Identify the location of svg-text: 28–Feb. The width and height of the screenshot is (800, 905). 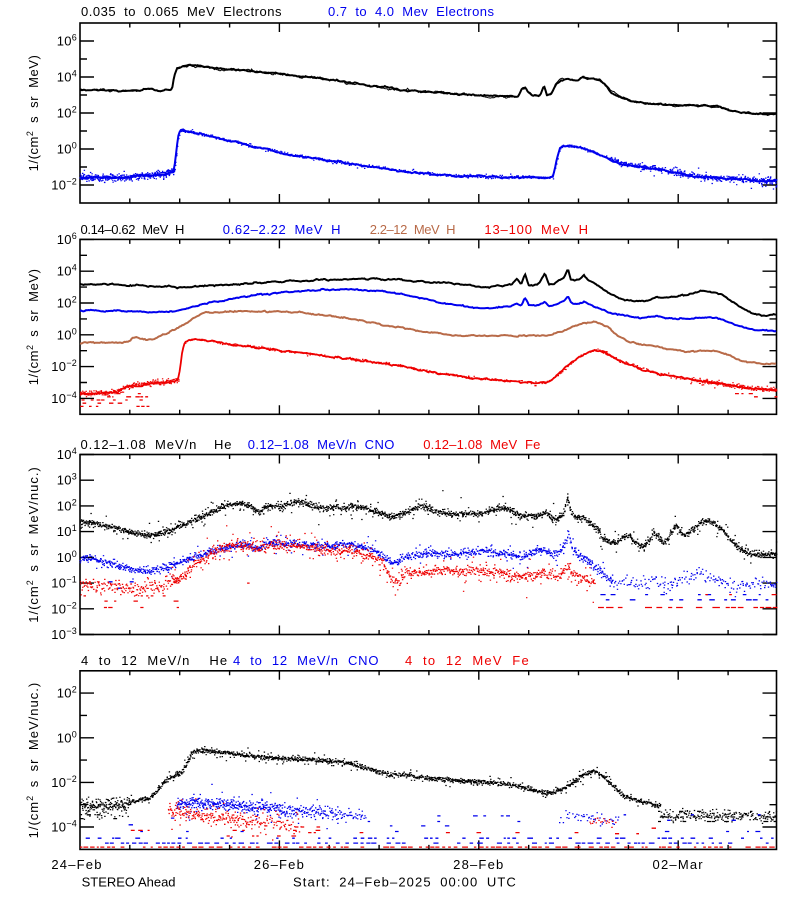
(478, 864).